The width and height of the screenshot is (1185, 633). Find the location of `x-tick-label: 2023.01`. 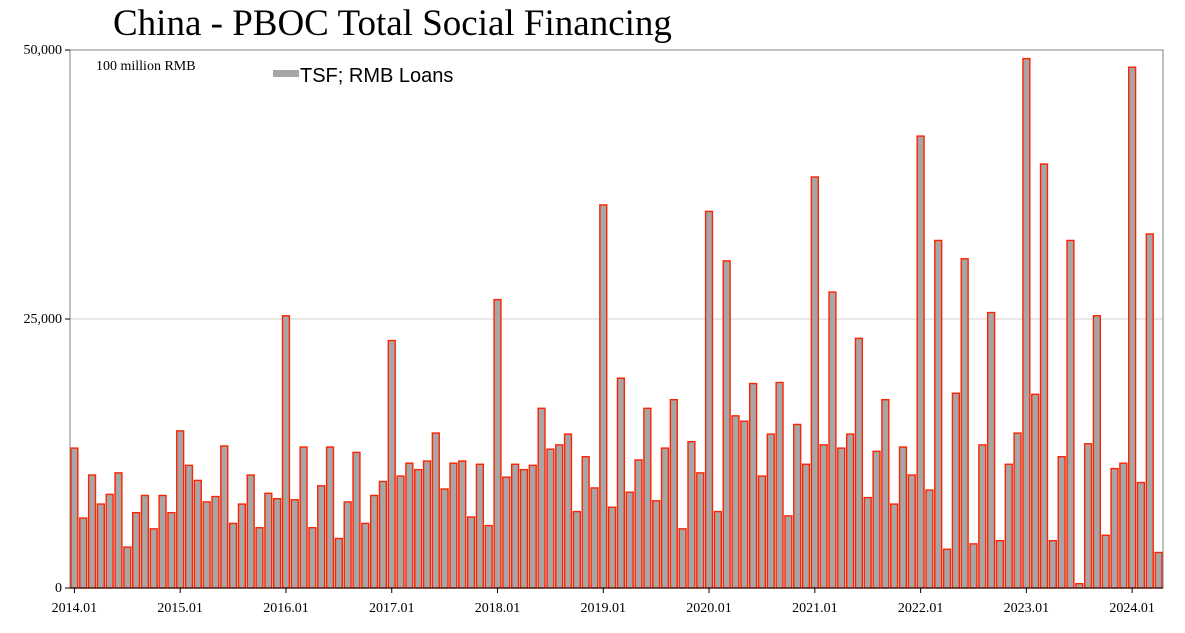

x-tick-label: 2023.01 is located at coordinates (1027, 608).